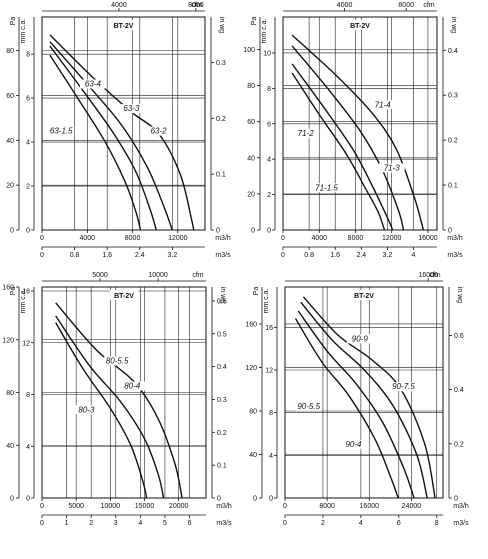 The width and height of the screenshot is (488, 559). What do you see at coordinates (222, 400) in the screenshot?
I see `chart3-inwg-tick-label: 0.3` at bounding box center [222, 400].